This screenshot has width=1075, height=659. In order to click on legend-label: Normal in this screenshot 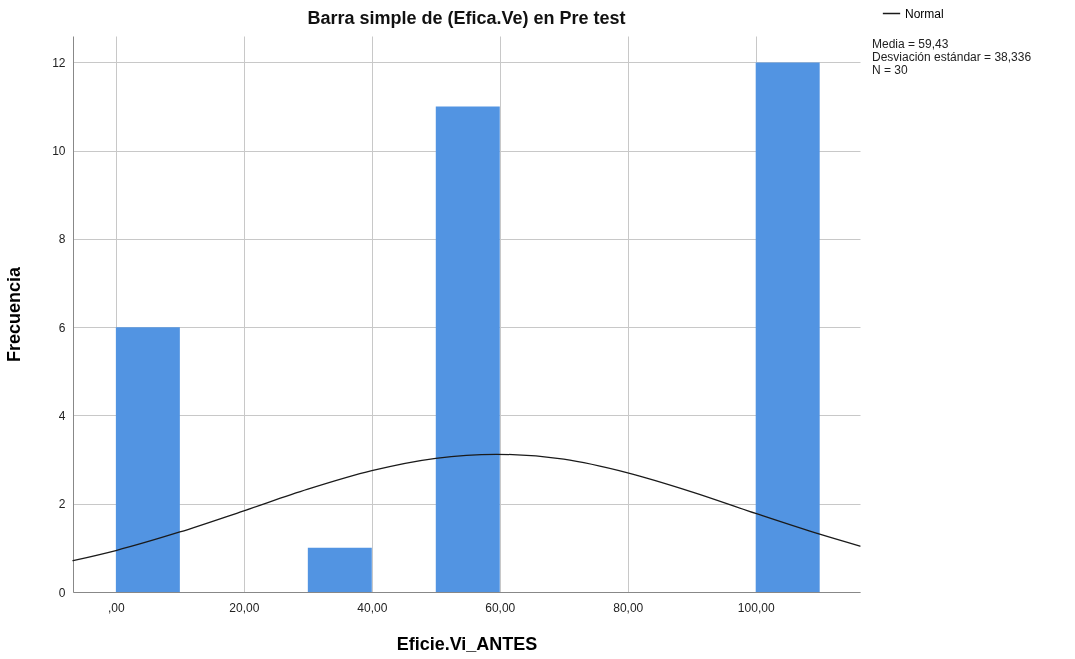, I will do `click(924, 13)`.